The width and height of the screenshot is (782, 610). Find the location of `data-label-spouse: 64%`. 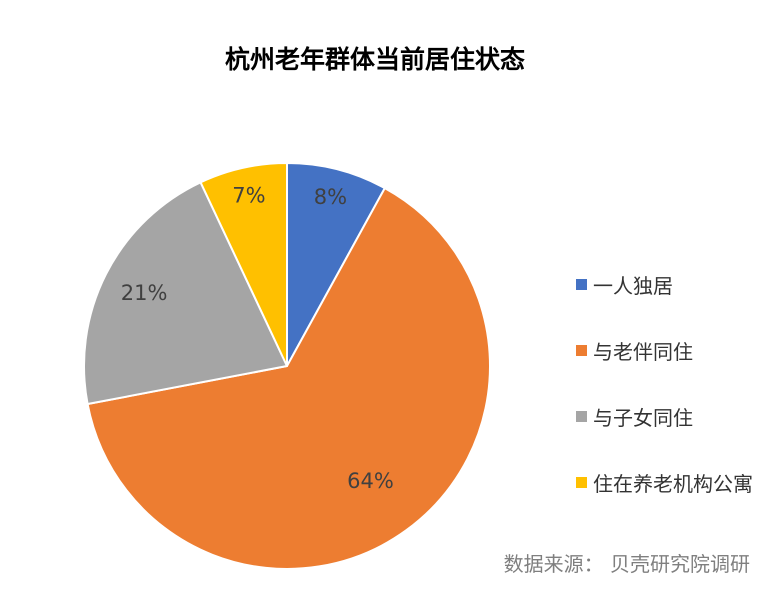

data-label-spouse: 64% is located at coordinates (370, 481).